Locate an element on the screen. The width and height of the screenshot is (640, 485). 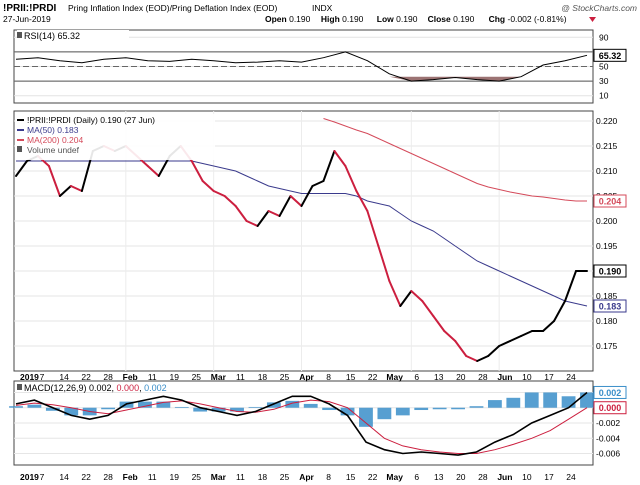
x-tick-label: May is located at coordinates (394, 377).